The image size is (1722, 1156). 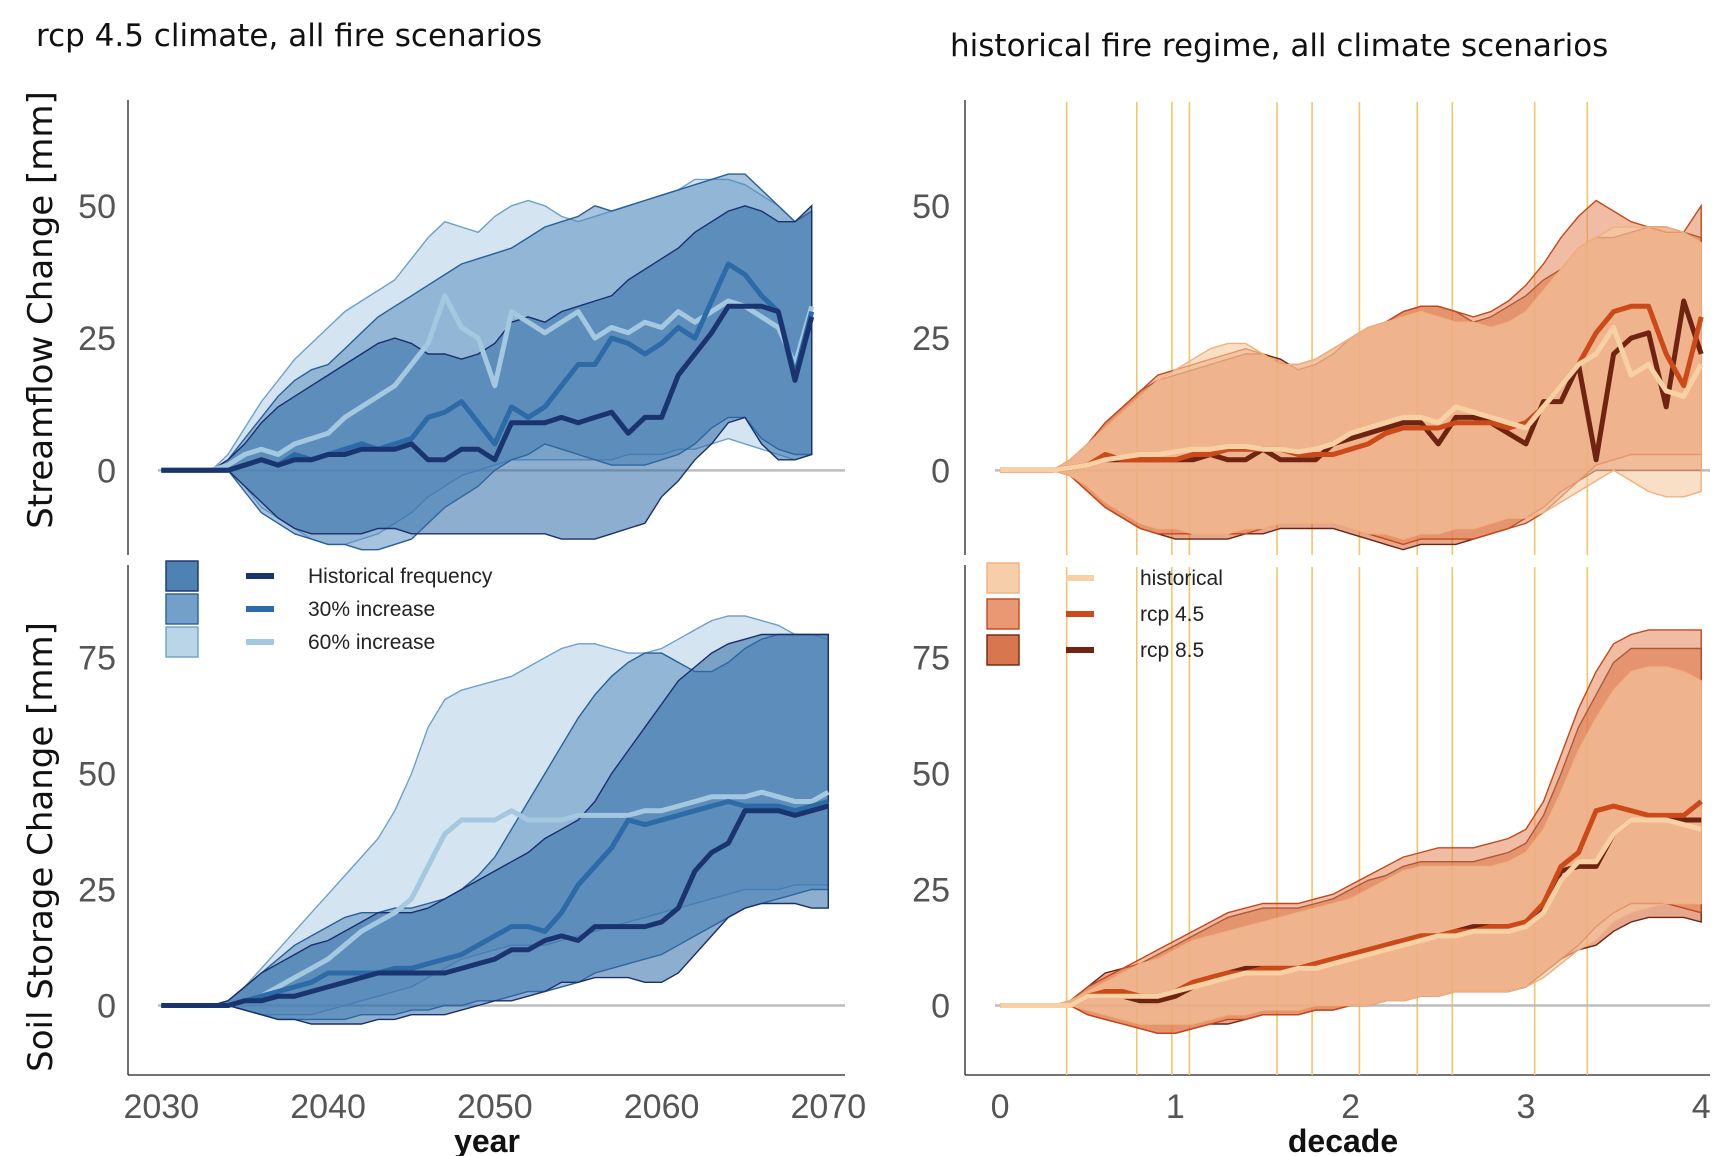 I want to click on right-x-tick-label: 2, so click(x=1350, y=1107).